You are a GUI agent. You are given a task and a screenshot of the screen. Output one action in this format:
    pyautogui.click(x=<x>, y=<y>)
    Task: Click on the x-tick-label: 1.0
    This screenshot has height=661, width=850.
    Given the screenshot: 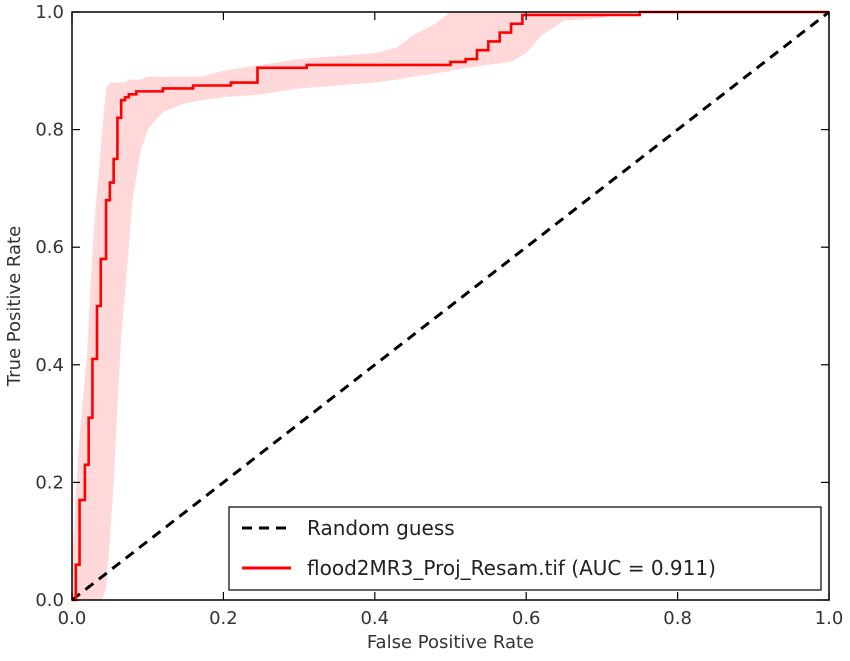 What is the action you would take?
    pyautogui.click(x=829, y=618)
    